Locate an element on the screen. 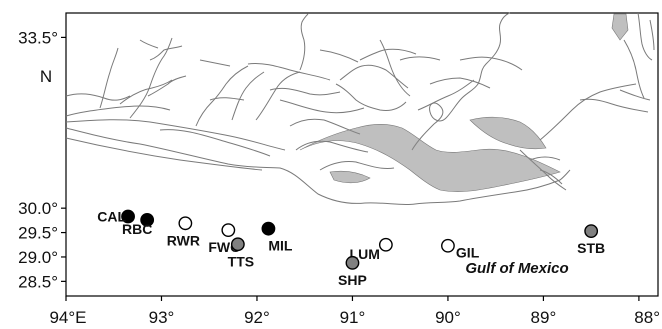  site-label-gil: GIL is located at coordinates (468, 253).